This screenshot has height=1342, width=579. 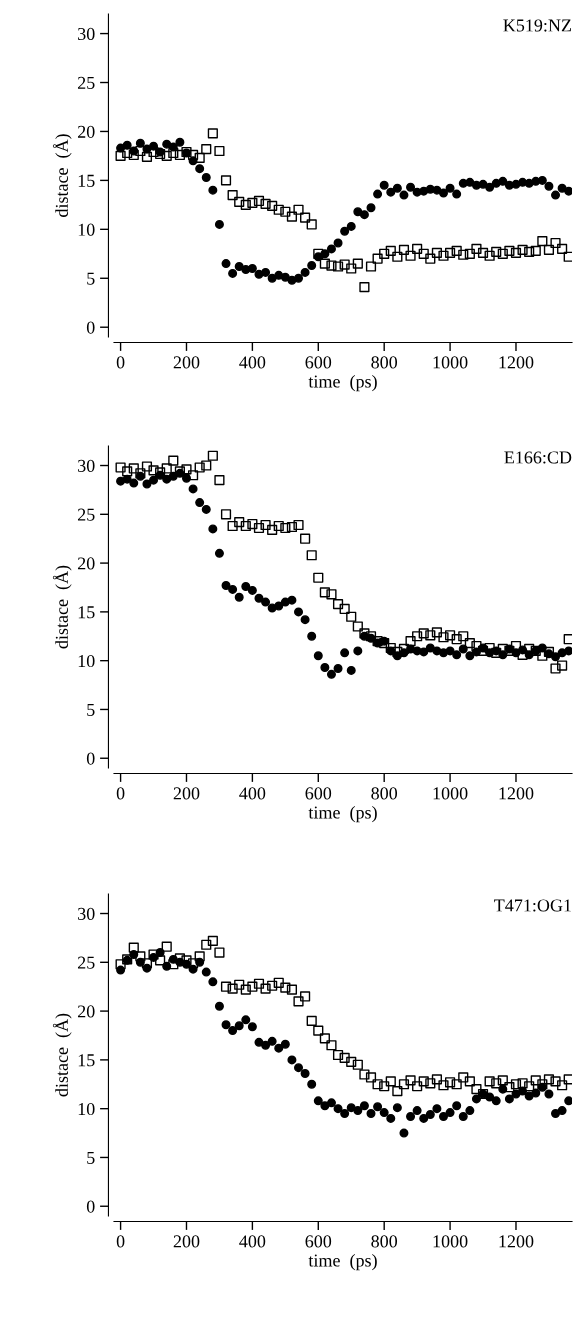 What do you see at coordinates (537, 25) in the screenshot?
I see `annotation: K519:NZ` at bounding box center [537, 25].